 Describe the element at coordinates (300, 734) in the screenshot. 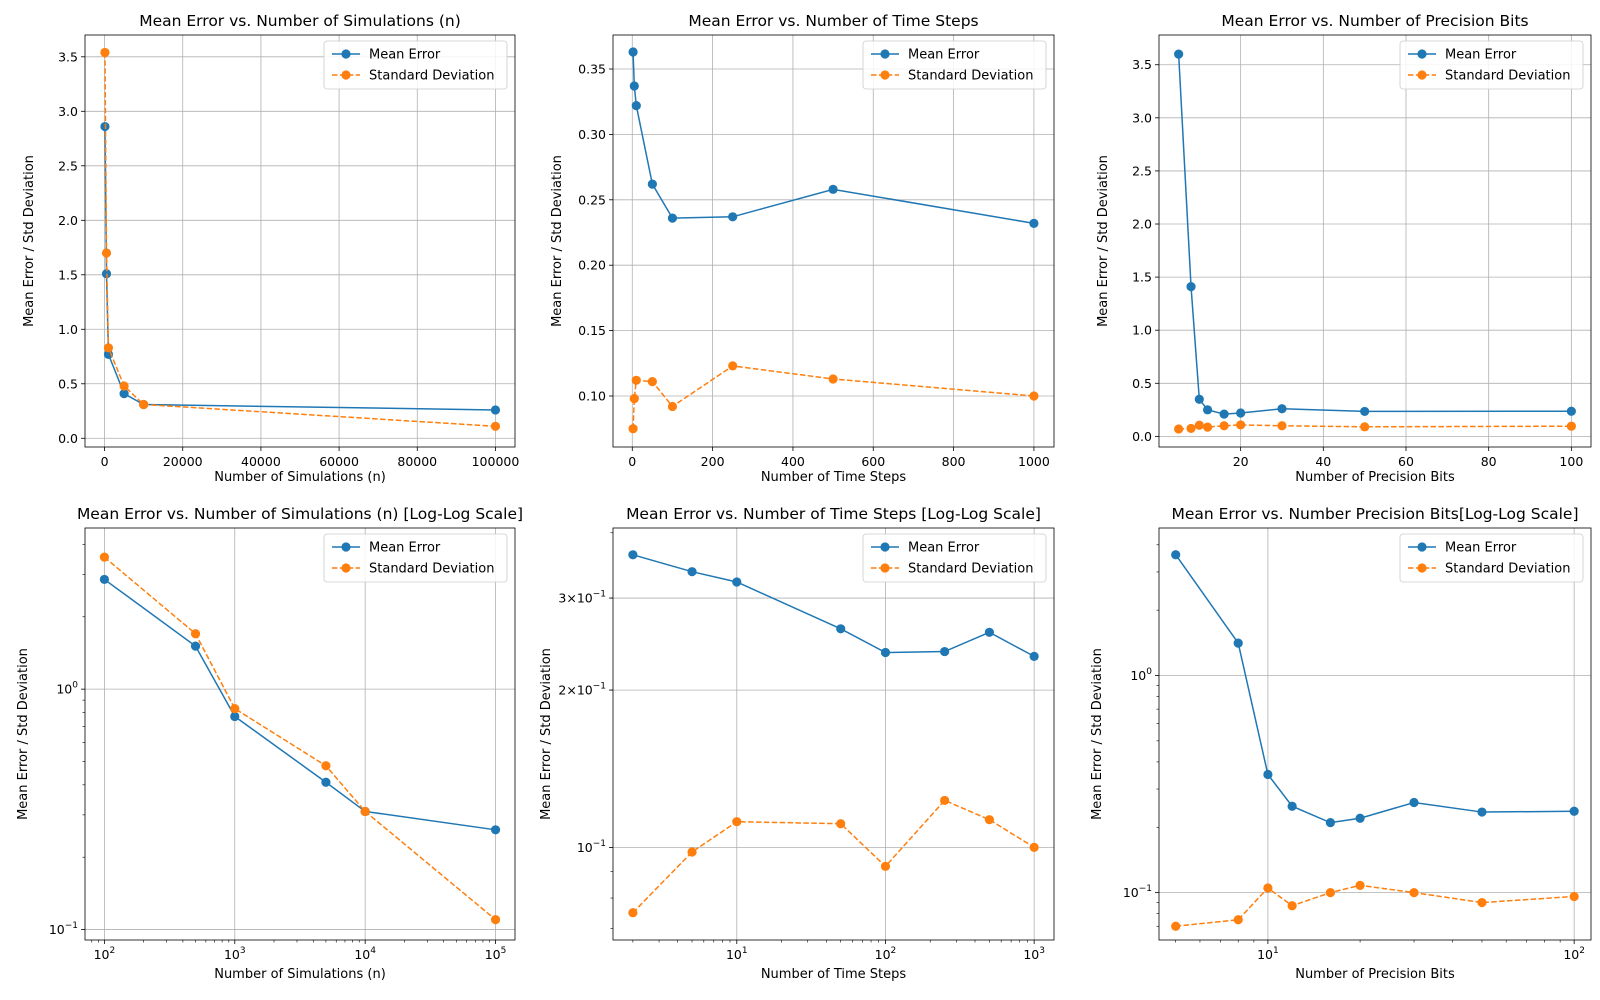

I see `plot-frame` at that location.